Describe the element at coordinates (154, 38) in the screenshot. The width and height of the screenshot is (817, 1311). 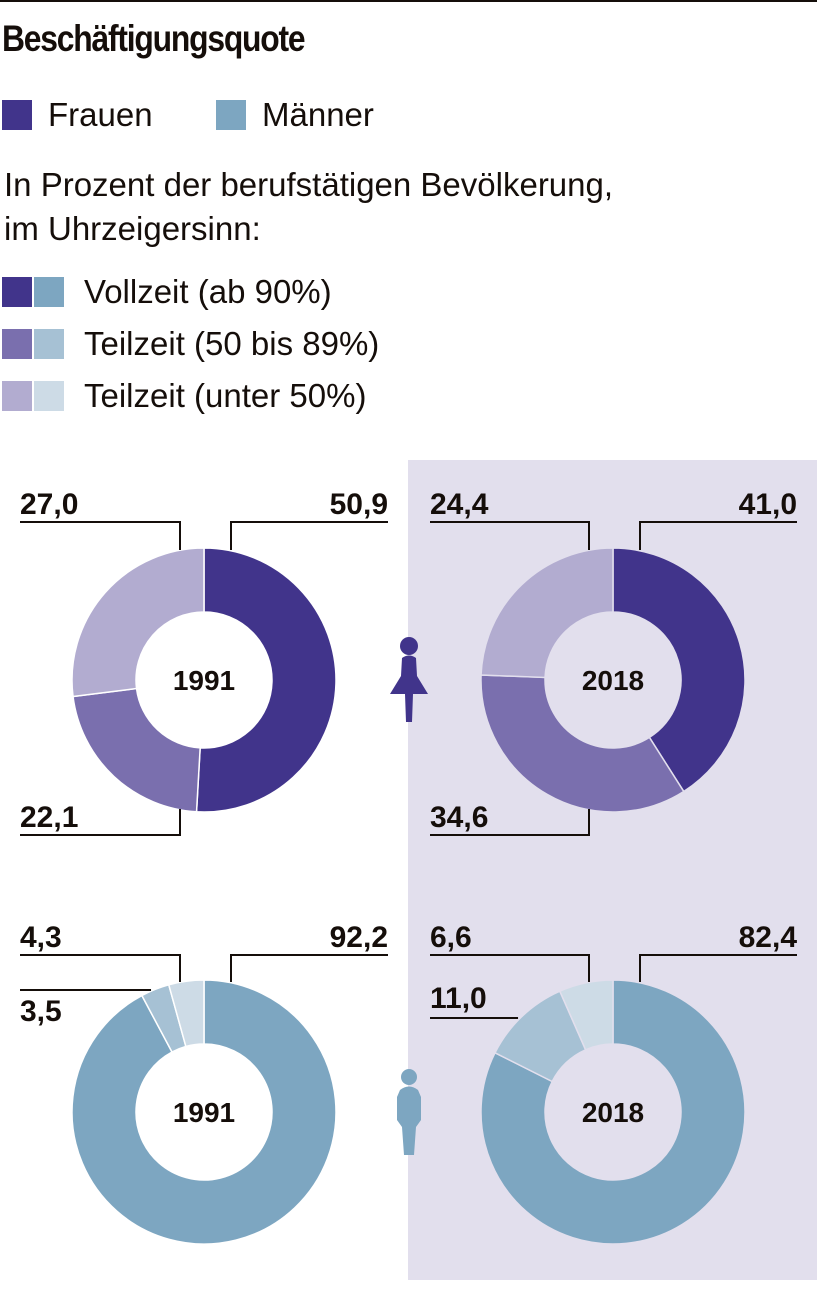
I see `chart-title: Beschäftigungsquote` at that location.